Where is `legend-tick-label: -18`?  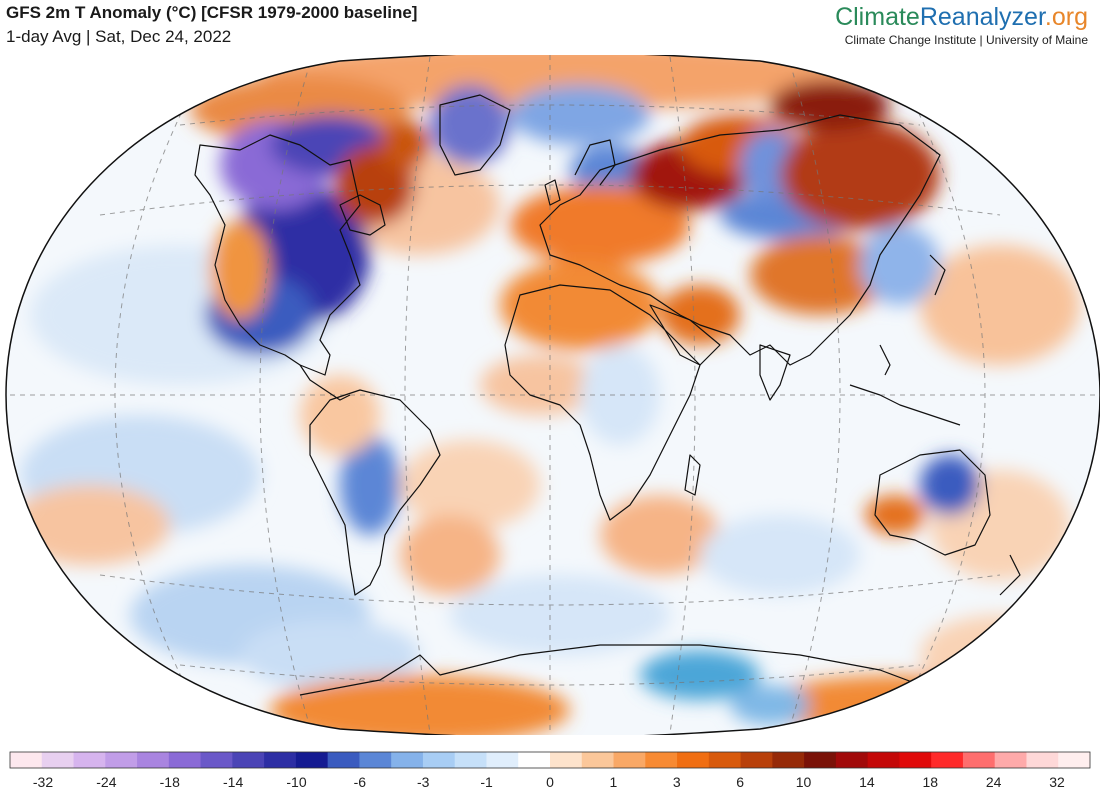
legend-tick-label: -18 is located at coordinates (170, 782).